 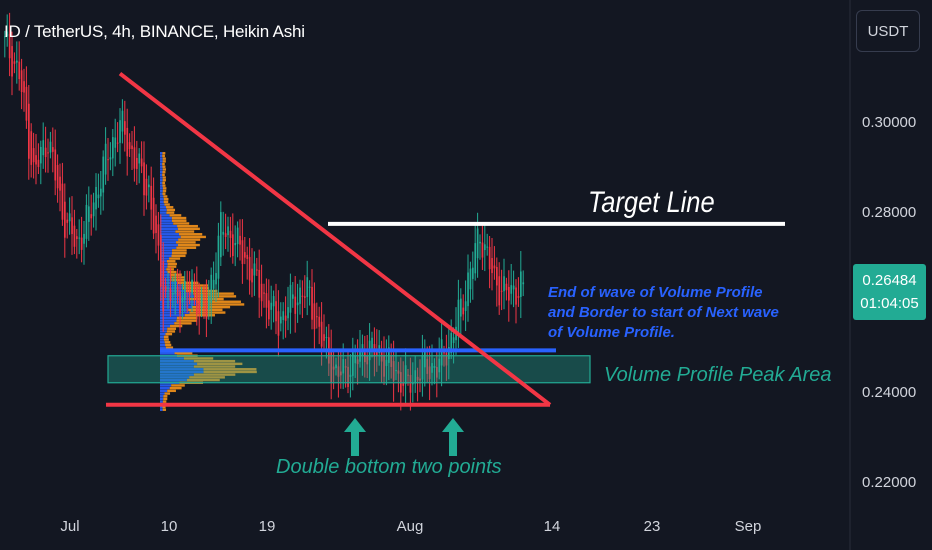 I want to click on currency-button: USDT, so click(x=888, y=31).